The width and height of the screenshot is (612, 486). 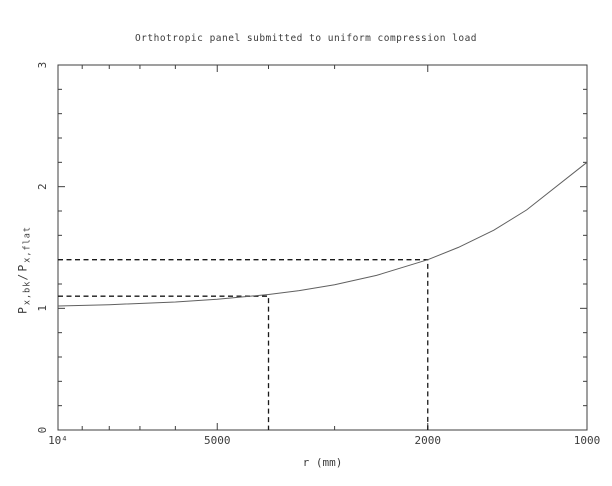 What do you see at coordinates (587, 440) in the screenshot?
I see `x-tick-label: 1000` at bounding box center [587, 440].